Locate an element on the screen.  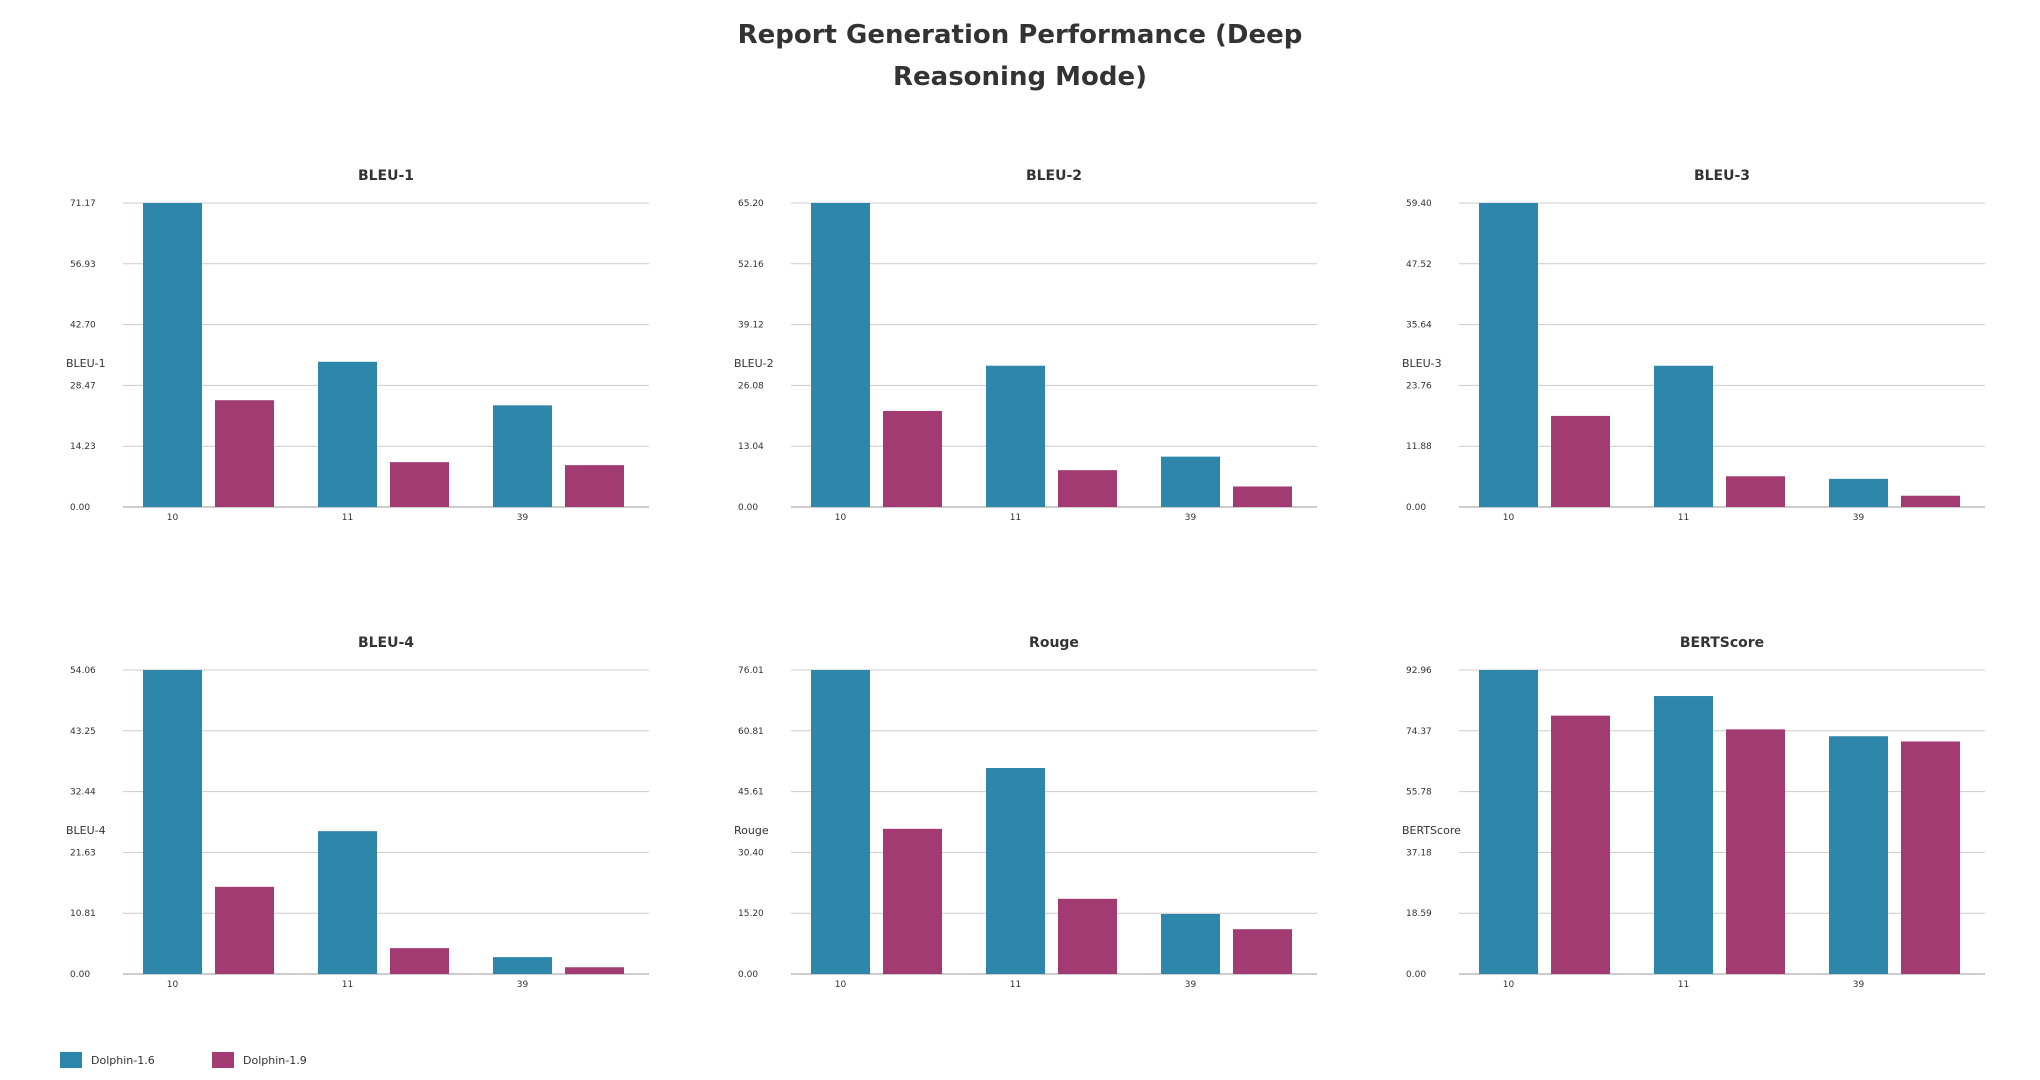
y-tick-label-bleu-1: 28.47 is located at coordinates (83, 386).